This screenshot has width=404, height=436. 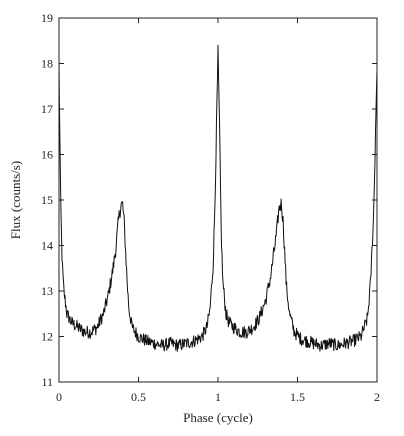 I want to click on y-axis-label: Flux (counts/s), so click(x=15, y=200).